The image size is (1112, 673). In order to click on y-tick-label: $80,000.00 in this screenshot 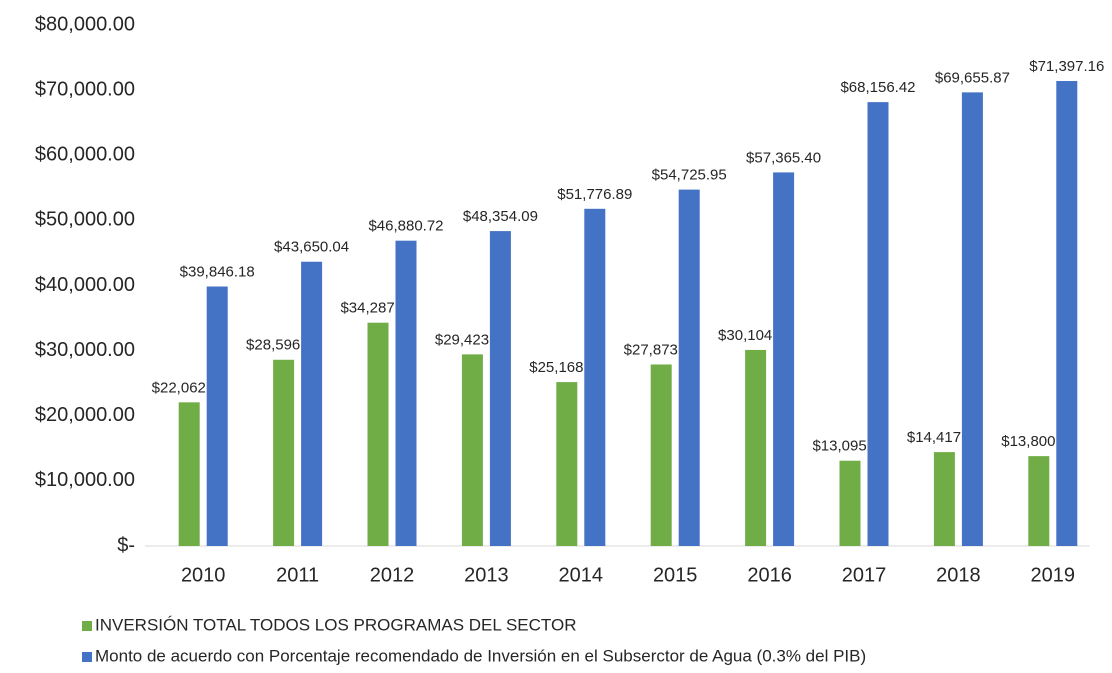, I will do `click(85, 24)`.